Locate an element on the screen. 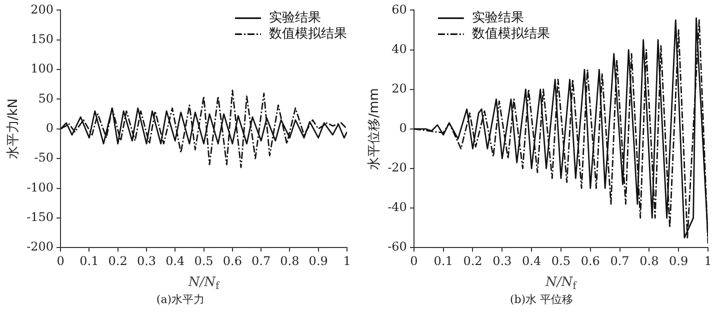  y-tick-label: 20 is located at coordinates (399, 88).